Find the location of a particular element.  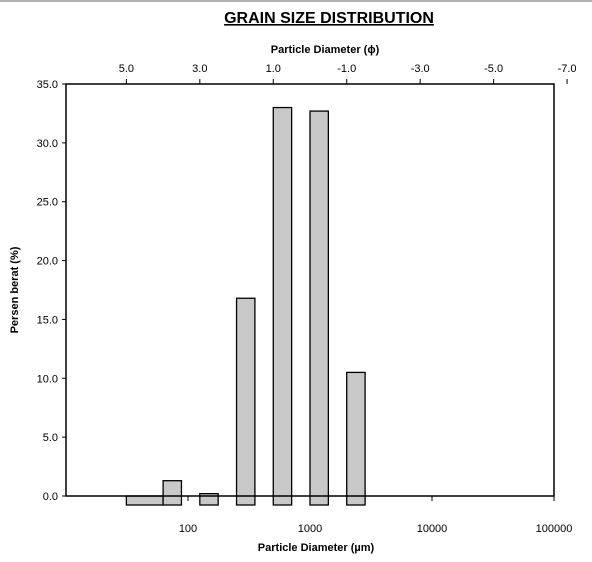

x-top-tick-label: -3.0 is located at coordinates (420, 69).